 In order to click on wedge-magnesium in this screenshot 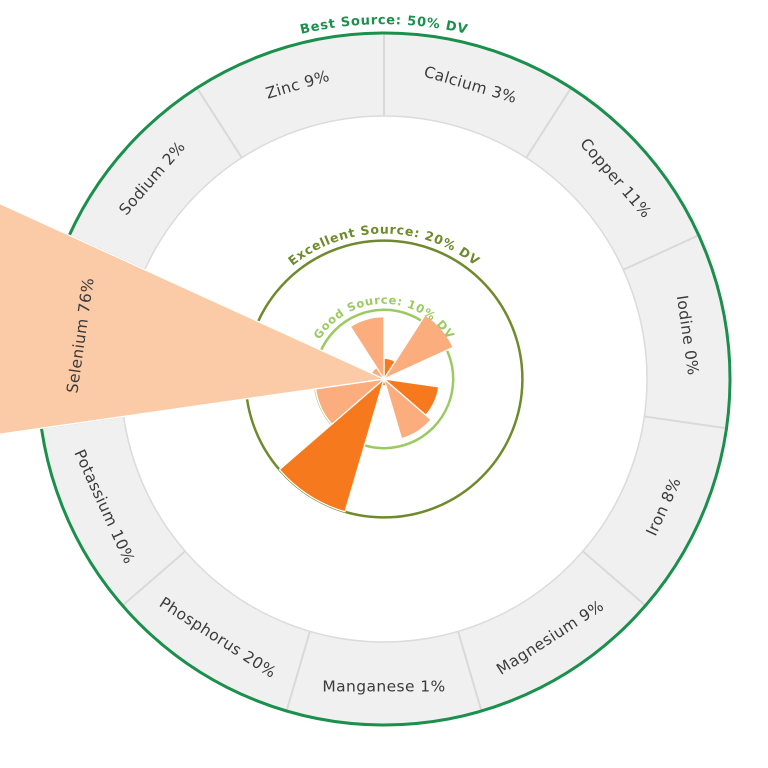, I will do `click(407, 409)`.